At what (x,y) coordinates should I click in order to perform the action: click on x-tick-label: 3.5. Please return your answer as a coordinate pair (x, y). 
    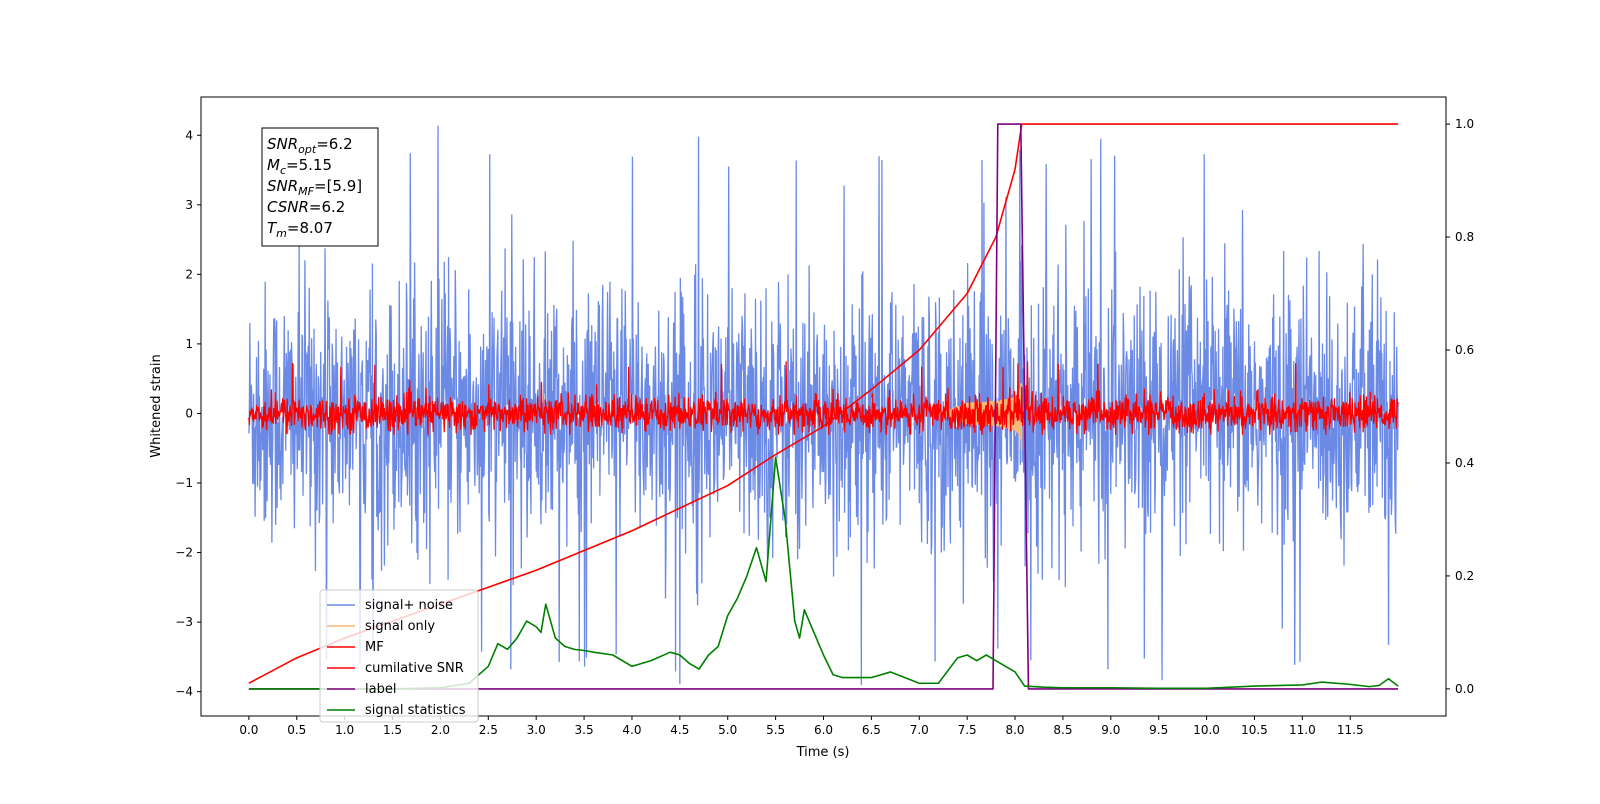
    Looking at the image, I should click on (584, 730).